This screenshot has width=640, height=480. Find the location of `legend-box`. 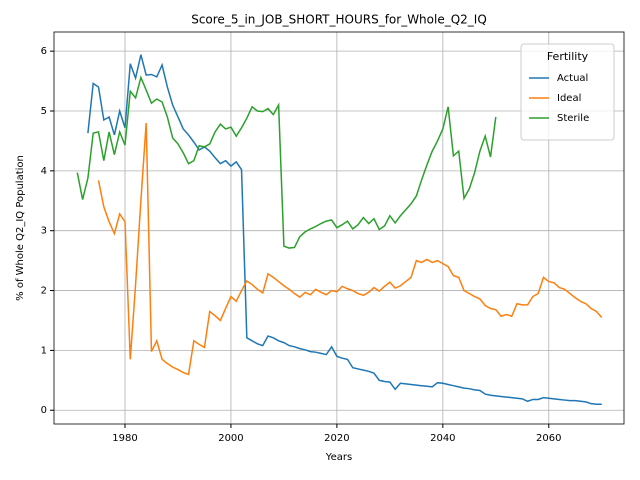

legend-box is located at coordinates (567, 92).